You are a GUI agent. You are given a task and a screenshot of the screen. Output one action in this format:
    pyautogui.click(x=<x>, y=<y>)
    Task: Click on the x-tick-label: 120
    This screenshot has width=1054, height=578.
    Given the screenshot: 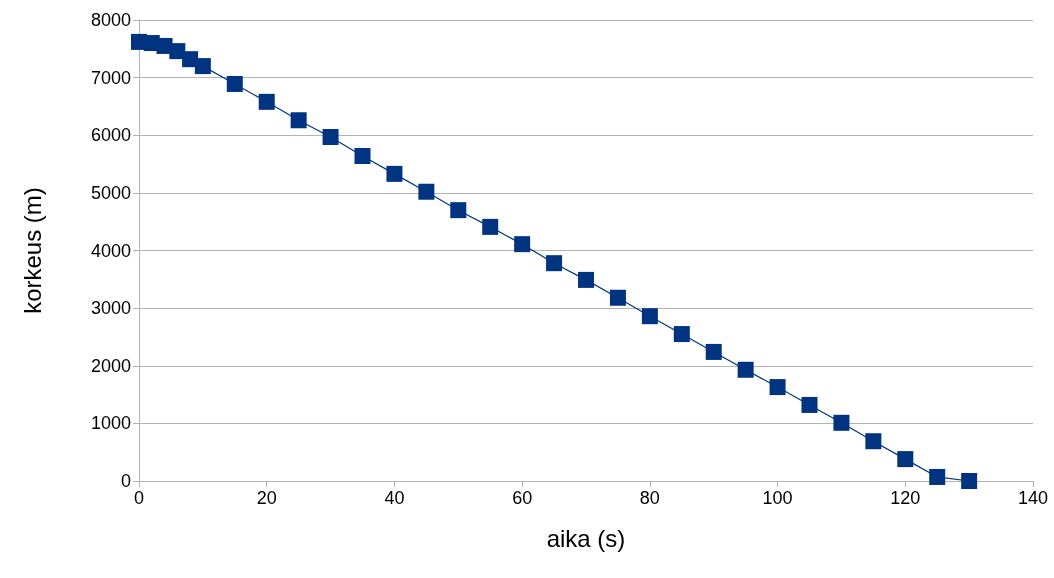 What is the action you would take?
    pyautogui.click(x=905, y=498)
    